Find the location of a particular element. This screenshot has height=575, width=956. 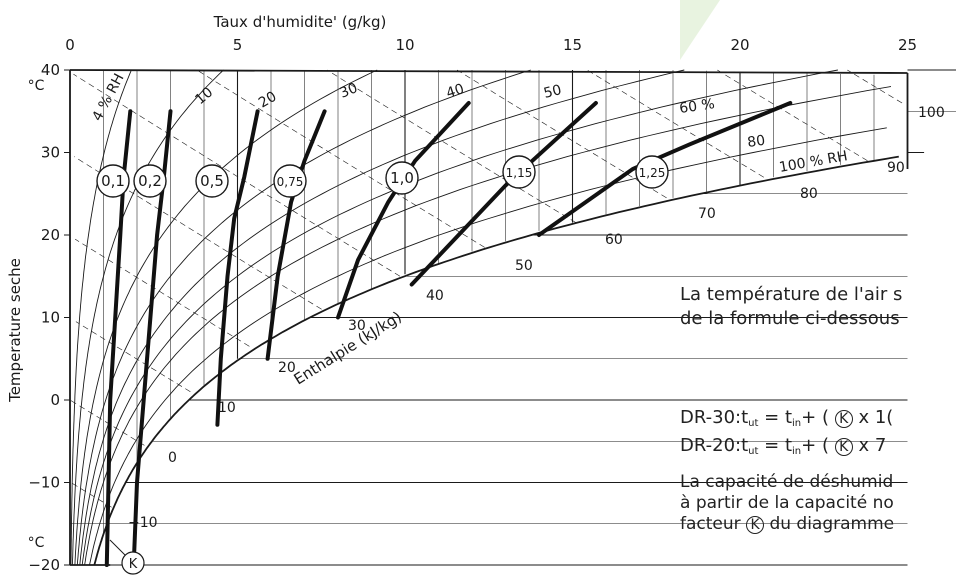

formula-dr30: DR-30:tut = tin+ ( K x 1( is located at coordinates (786, 421).